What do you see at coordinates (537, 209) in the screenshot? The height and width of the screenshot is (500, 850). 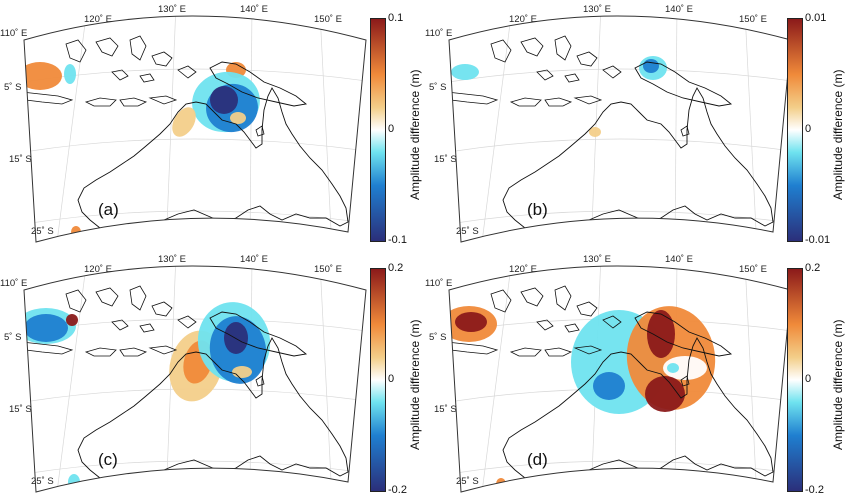 I see `panel-label: (b)` at bounding box center [537, 209].